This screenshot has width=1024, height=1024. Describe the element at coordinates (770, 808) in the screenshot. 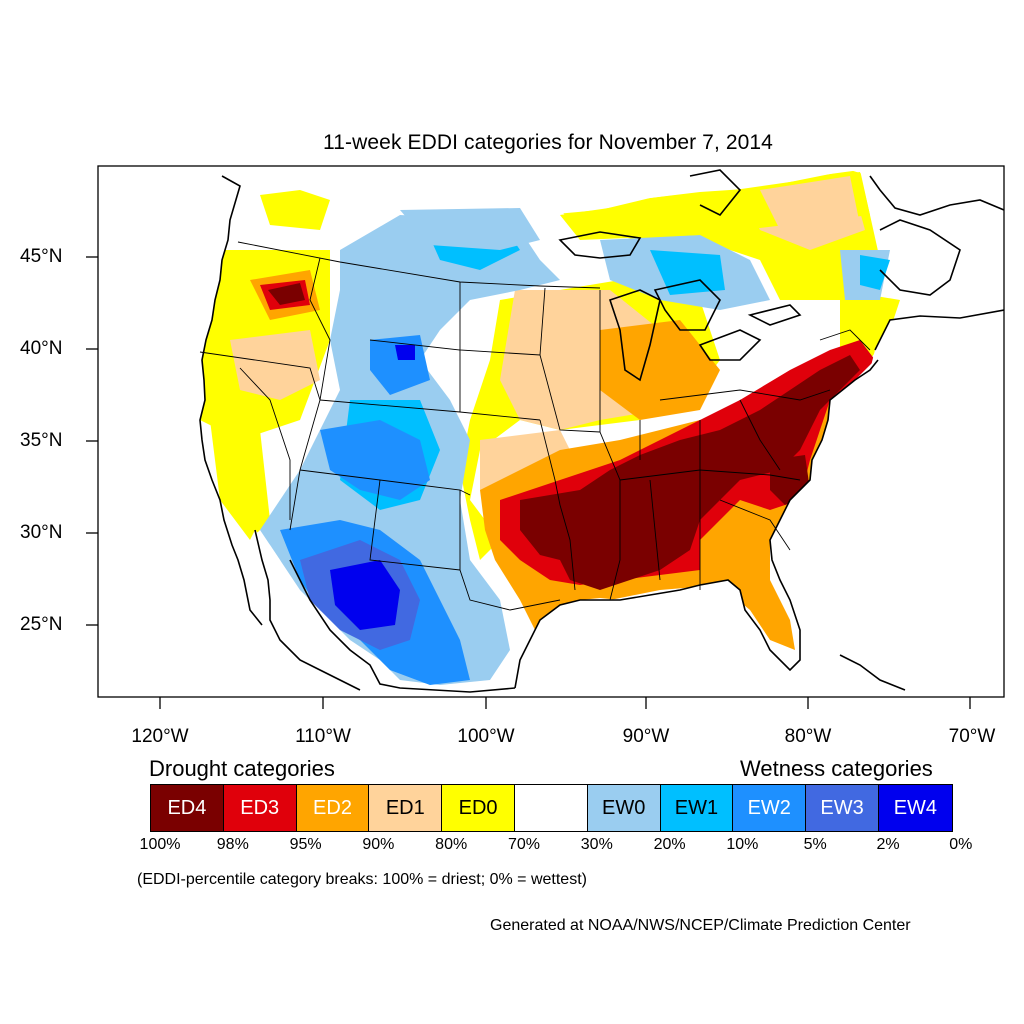

I see `legend-swatch-ew2: EW2` at that location.